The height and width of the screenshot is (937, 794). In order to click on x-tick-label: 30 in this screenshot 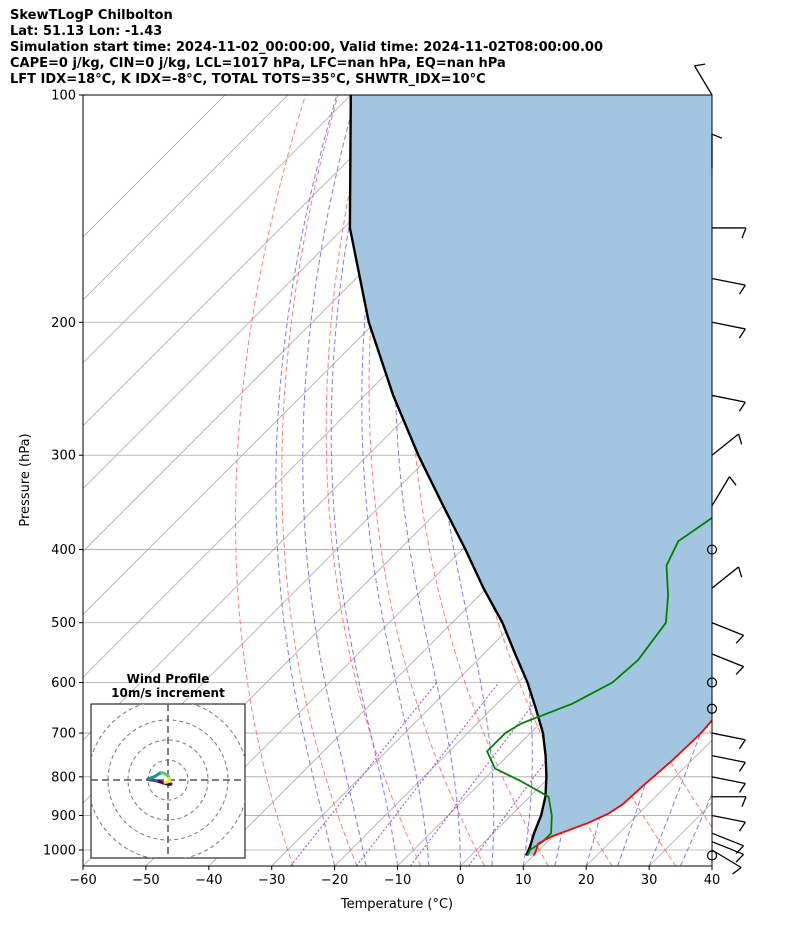, I will do `click(649, 880)`.